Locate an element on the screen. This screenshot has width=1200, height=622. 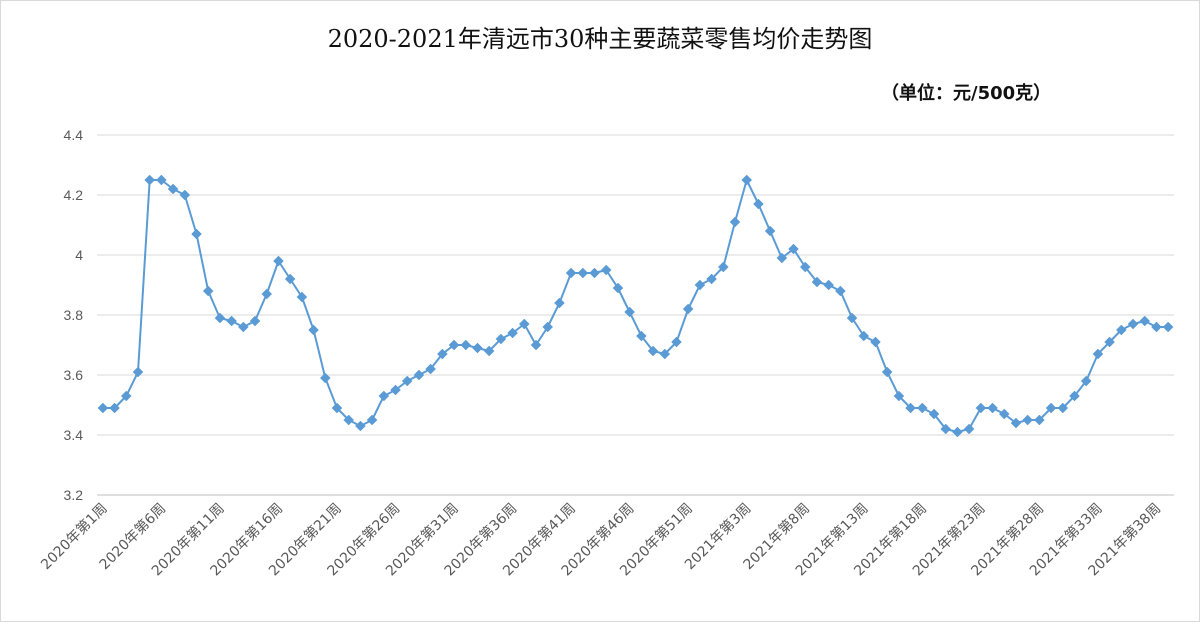
y-tick-label: 3.8 is located at coordinates (74, 315).